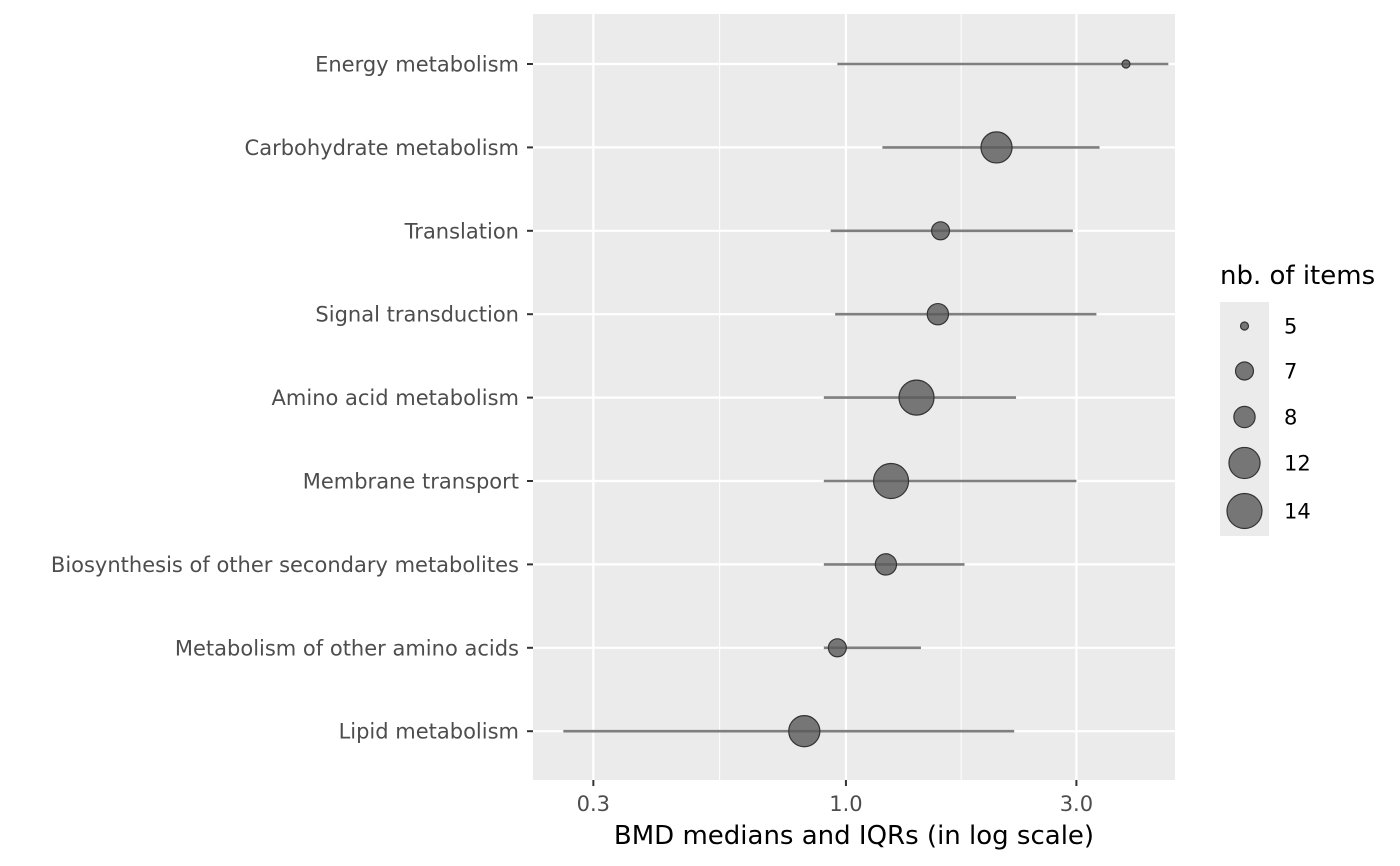  I want to click on legend-title: nb. of items, so click(1297, 276).